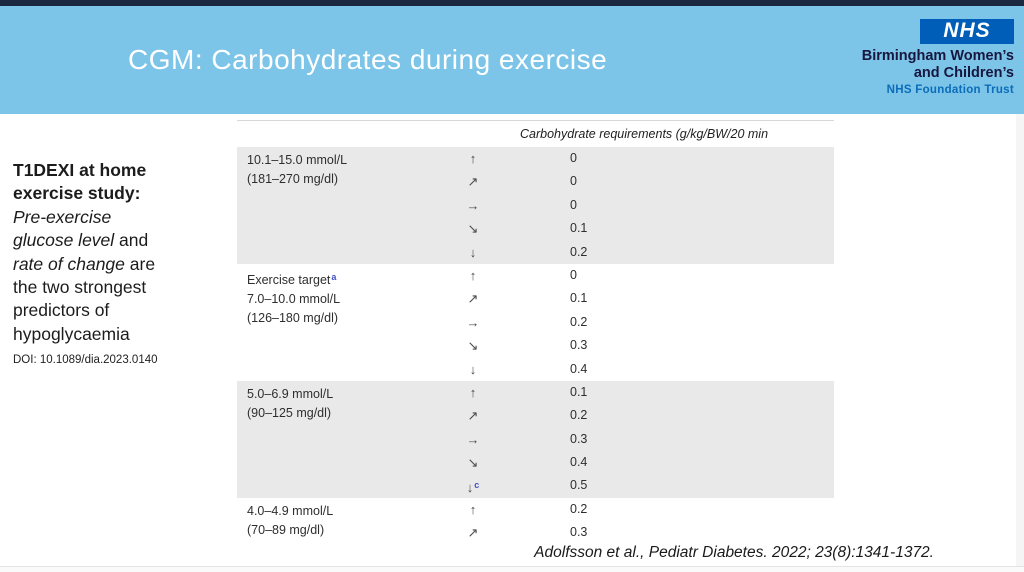 This screenshot has height=572, width=1024. What do you see at coordinates (293, 317) in the screenshot?
I see `glucose-range-line: (126–180 mg/dl)` at bounding box center [293, 317].